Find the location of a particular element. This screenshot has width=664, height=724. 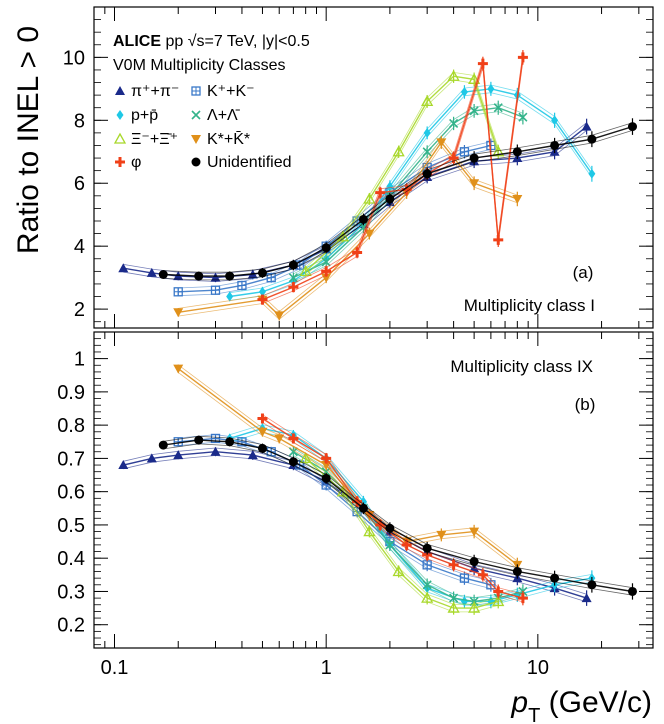

legend-label: K*+K̄* is located at coordinates (228, 139).